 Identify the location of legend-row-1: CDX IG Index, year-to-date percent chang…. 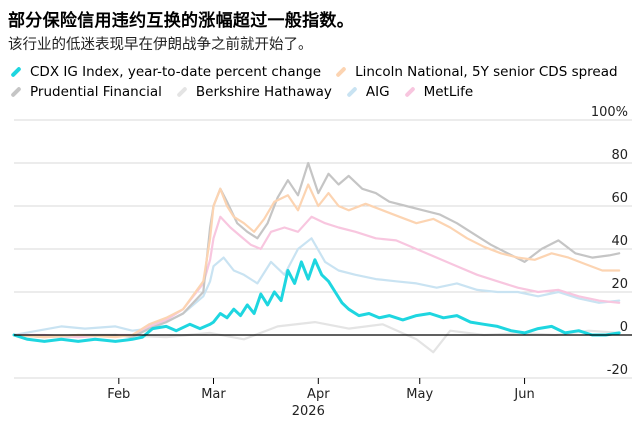
(323, 72).